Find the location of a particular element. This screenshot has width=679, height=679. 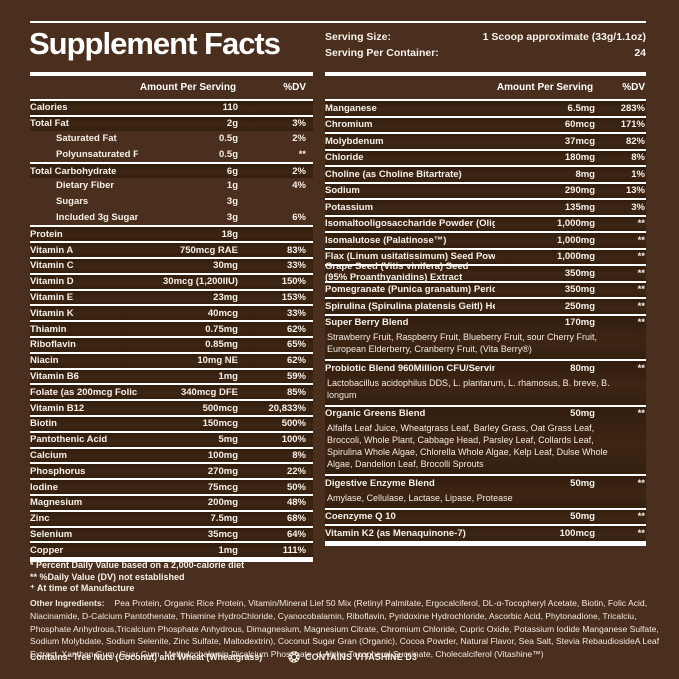

nutrient-amount: 30mcg (1,200IIU) is located at coordinates (200, 282).